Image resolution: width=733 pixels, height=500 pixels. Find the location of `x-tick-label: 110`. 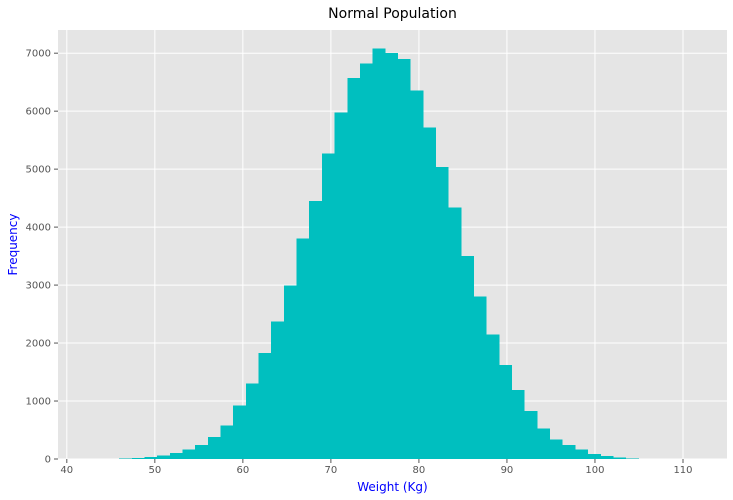

x-tick-label: 110 is located at coordinates (682, 470).